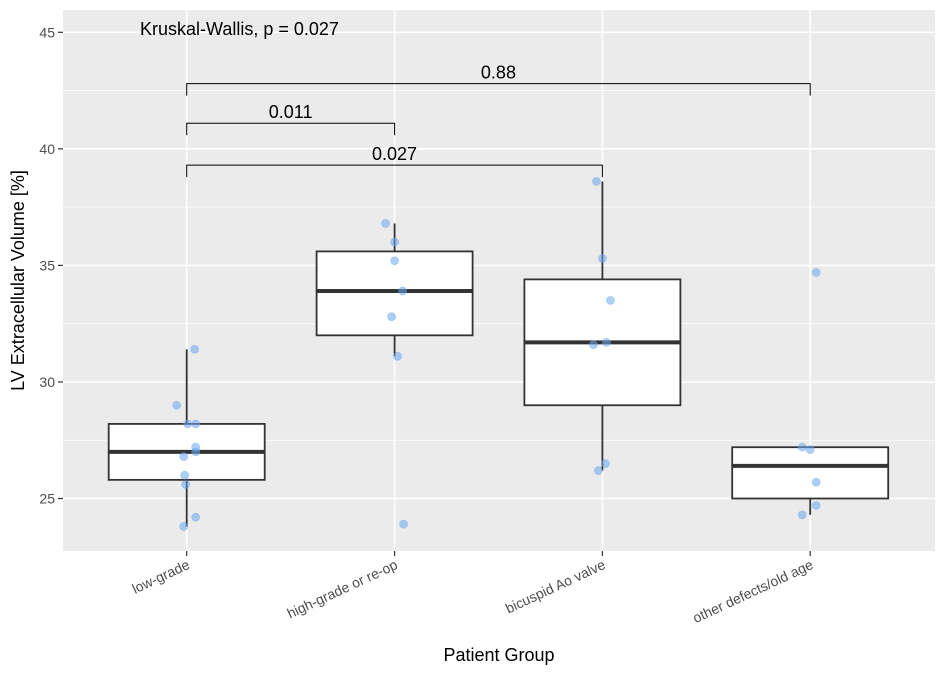 This screenshot has height=675, width=945. What do you see at coordinates (555, 586) in the screenshot?
I see `x-tick-label: bicuspid Ao valve` at bounding box center [555, 586].